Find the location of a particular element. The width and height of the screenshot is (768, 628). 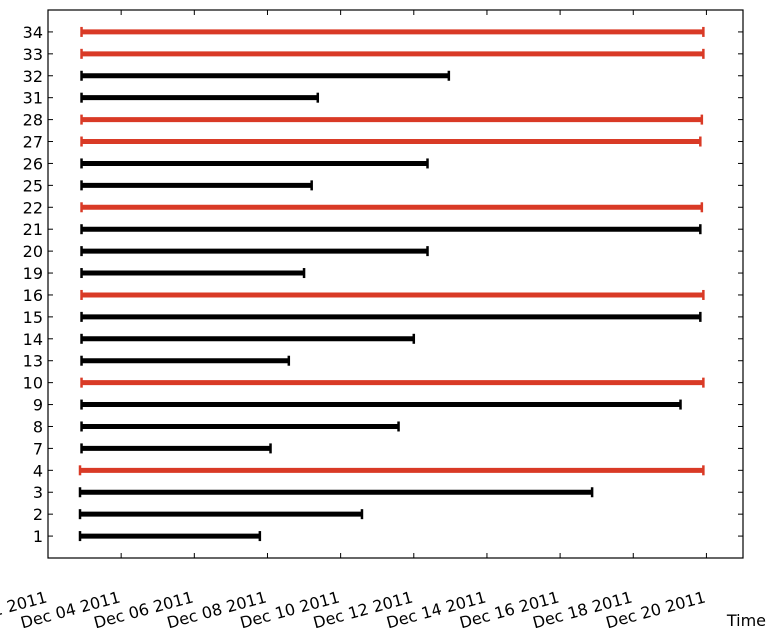

y-tick-label-16: 16 is located at coordinates (33, 295).